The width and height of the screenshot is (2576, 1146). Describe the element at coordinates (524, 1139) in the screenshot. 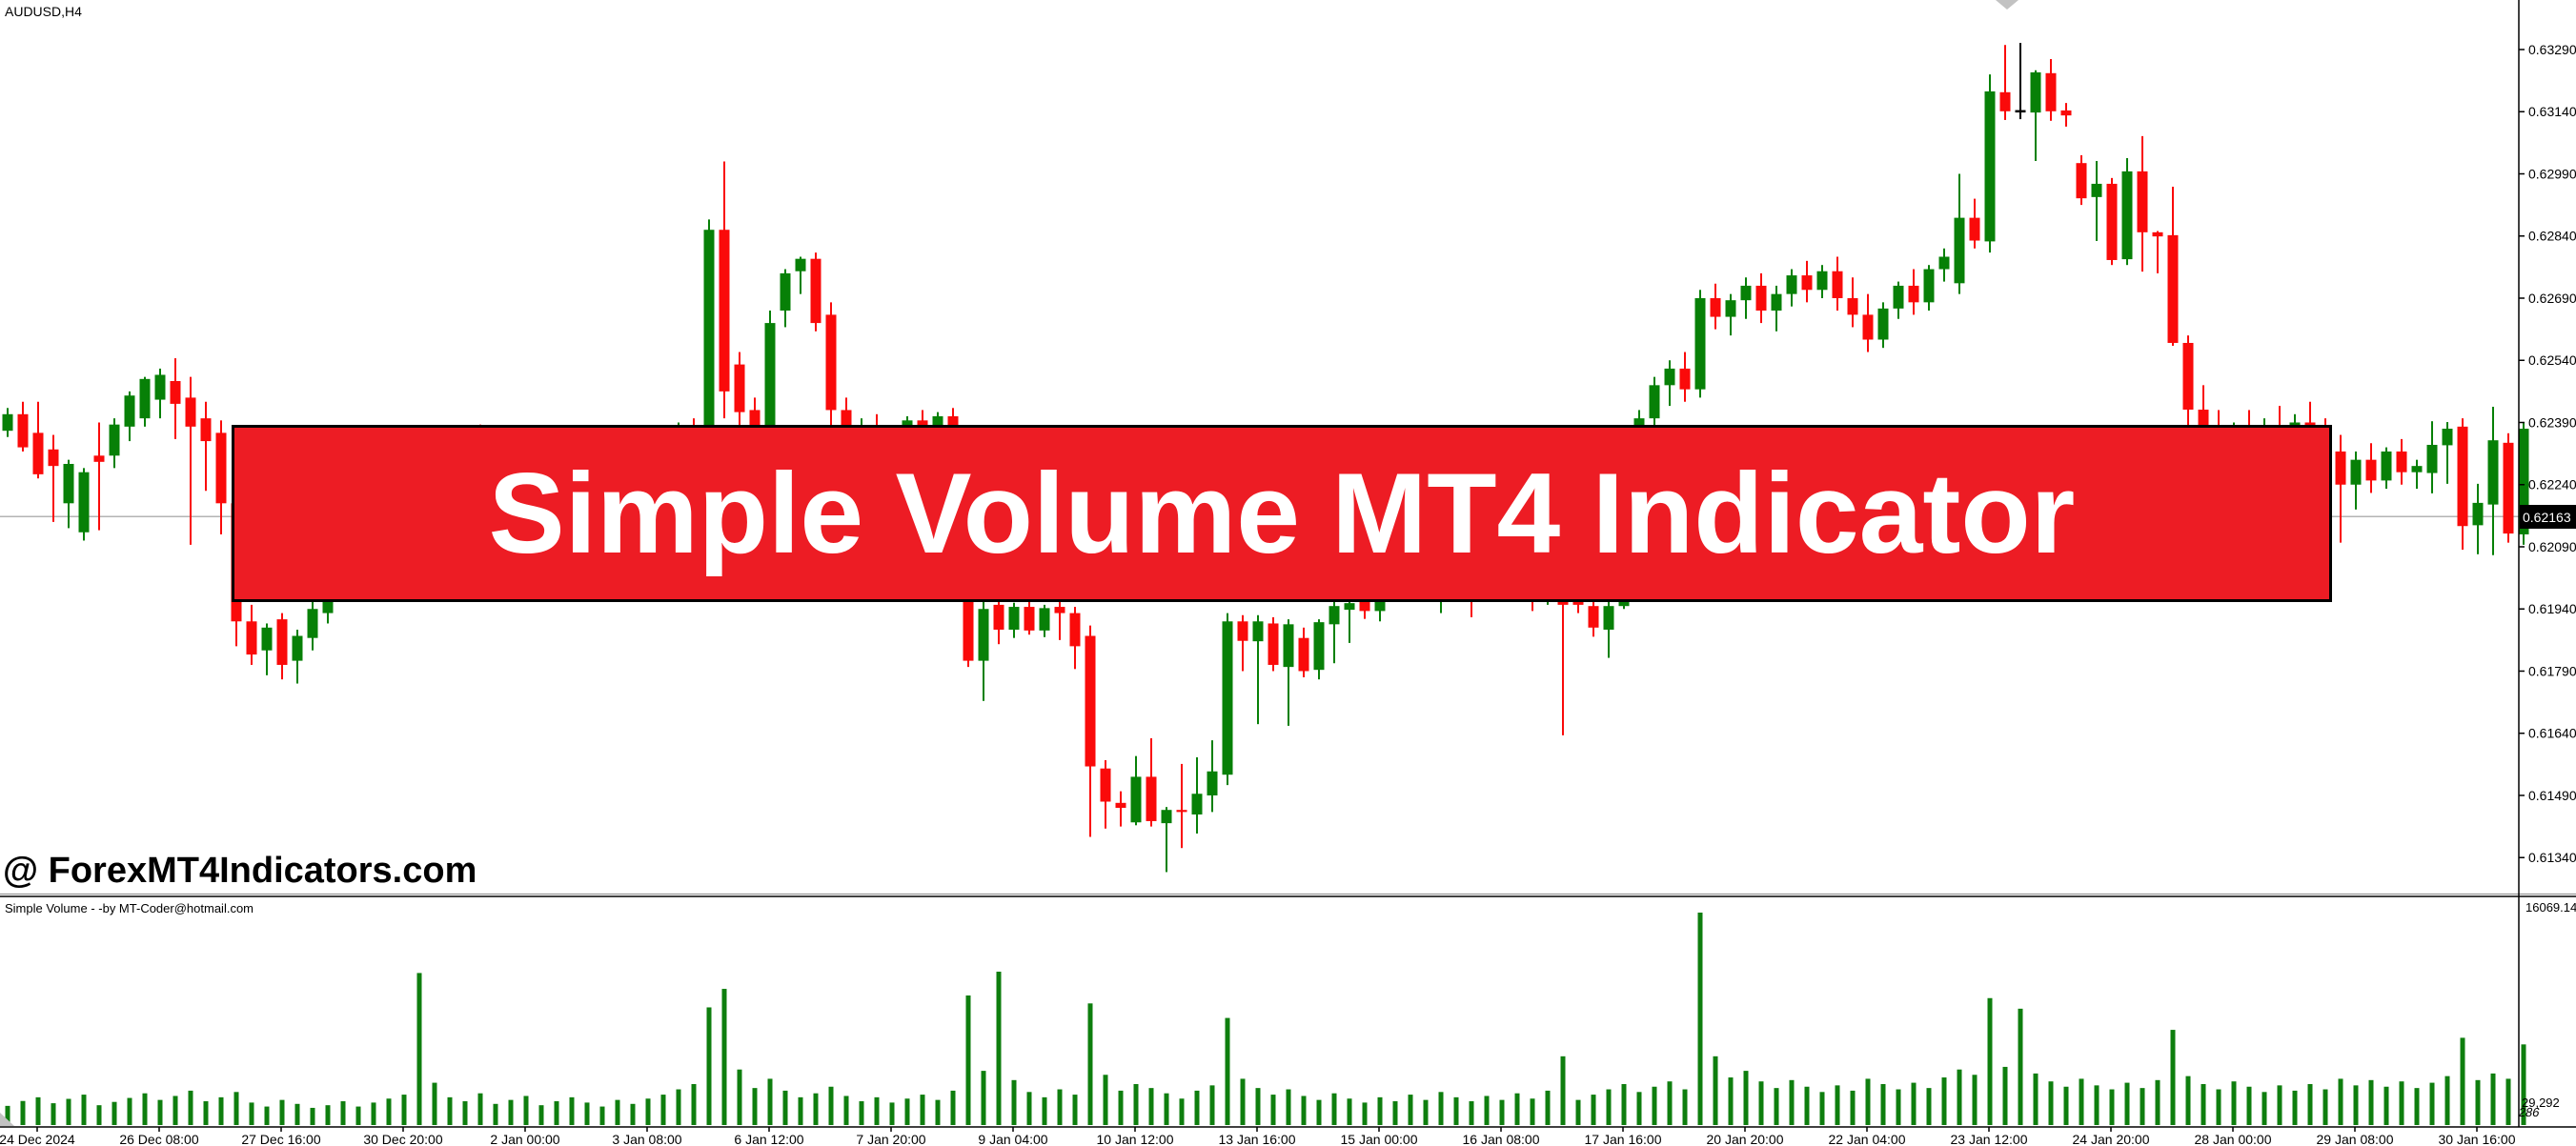

I see `time-tick-label: 2 Jan 00:00` at that location.